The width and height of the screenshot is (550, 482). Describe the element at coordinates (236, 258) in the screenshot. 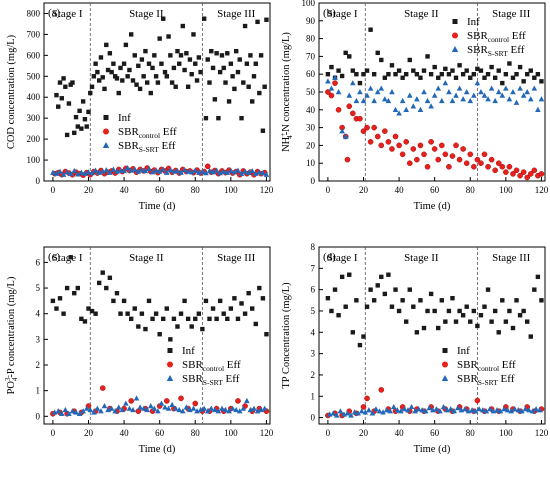

I see `stage-label: Stage III` at that location.